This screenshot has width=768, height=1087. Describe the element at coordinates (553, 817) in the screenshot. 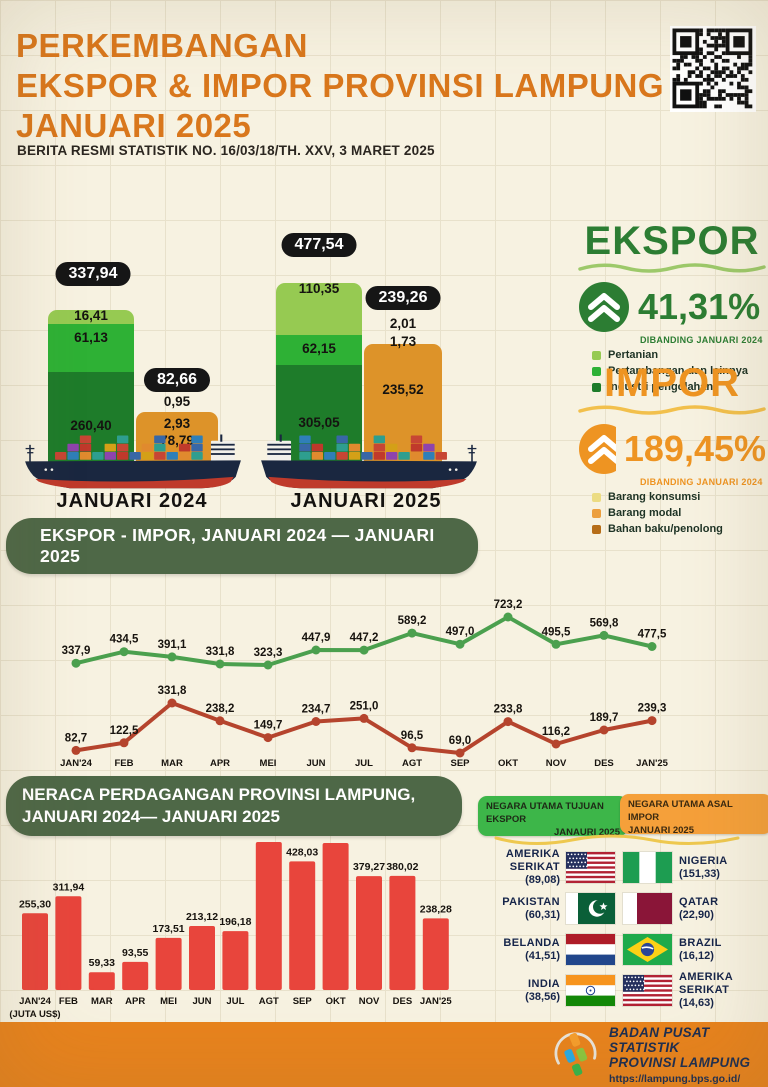

I see `export-destinations-header: NEGARA UTAMA TUJUAN EKSPOR JANAURI 2025` at that location.